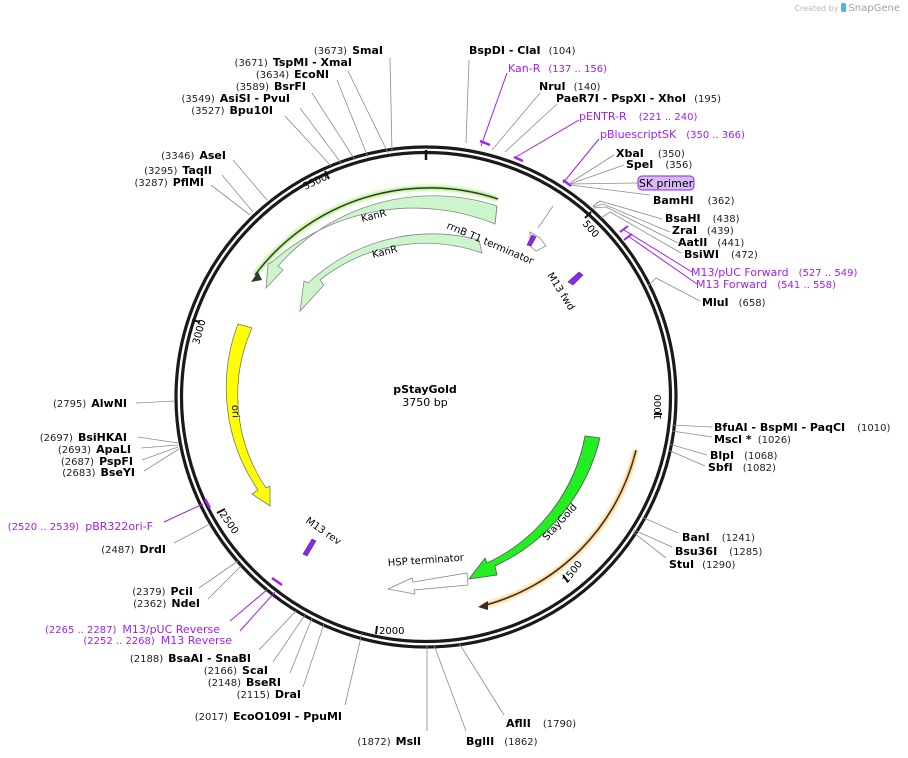 This screenshot has width=908, height=758. What do you see at coordinates (557, 68) in the screenshot?
I see `primer-kan-r: Kan-R (137 .. 156)` at bounding box center [557, 68].